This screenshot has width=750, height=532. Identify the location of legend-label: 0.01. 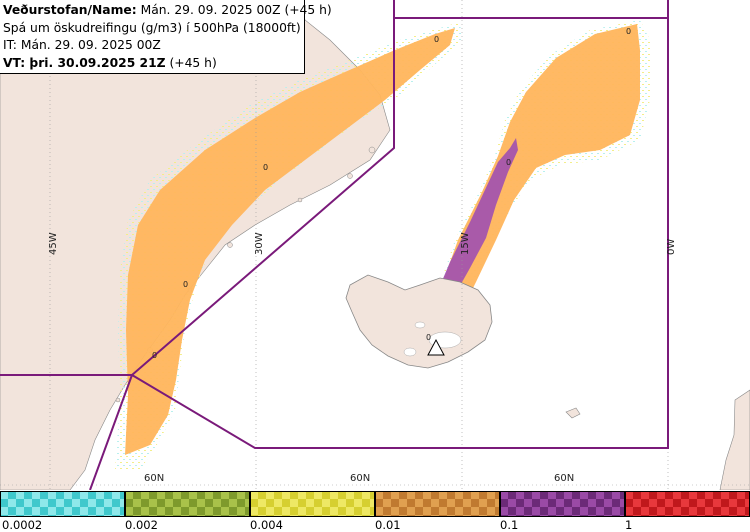
(388, 525).